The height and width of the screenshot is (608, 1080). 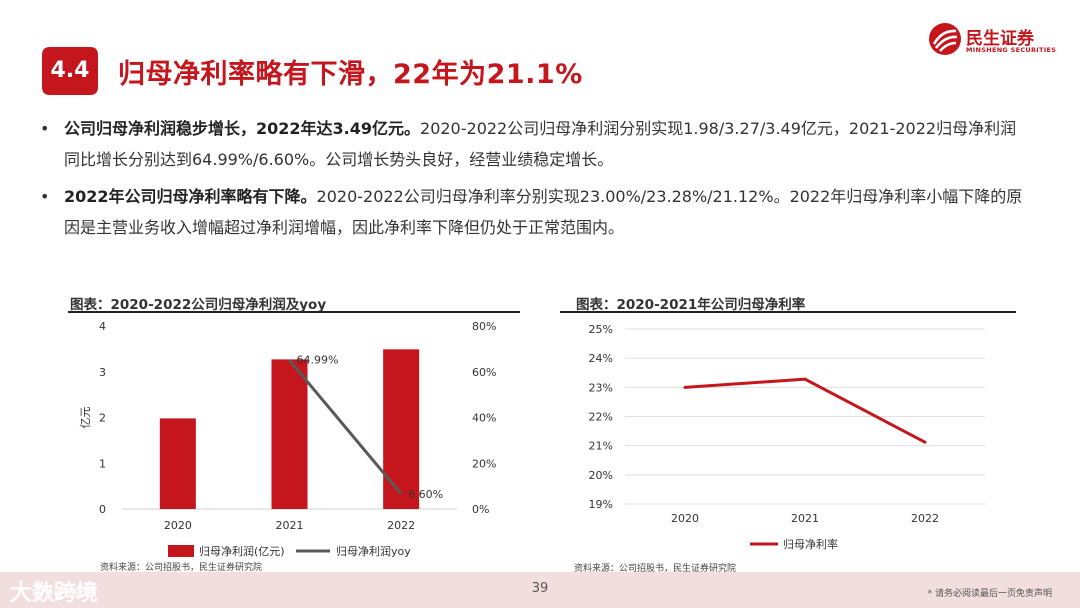 What do you see at coordinates (601, 475) in the screenshot?
I see `y-tick-label: 20%` at bounding box center [601, 475].